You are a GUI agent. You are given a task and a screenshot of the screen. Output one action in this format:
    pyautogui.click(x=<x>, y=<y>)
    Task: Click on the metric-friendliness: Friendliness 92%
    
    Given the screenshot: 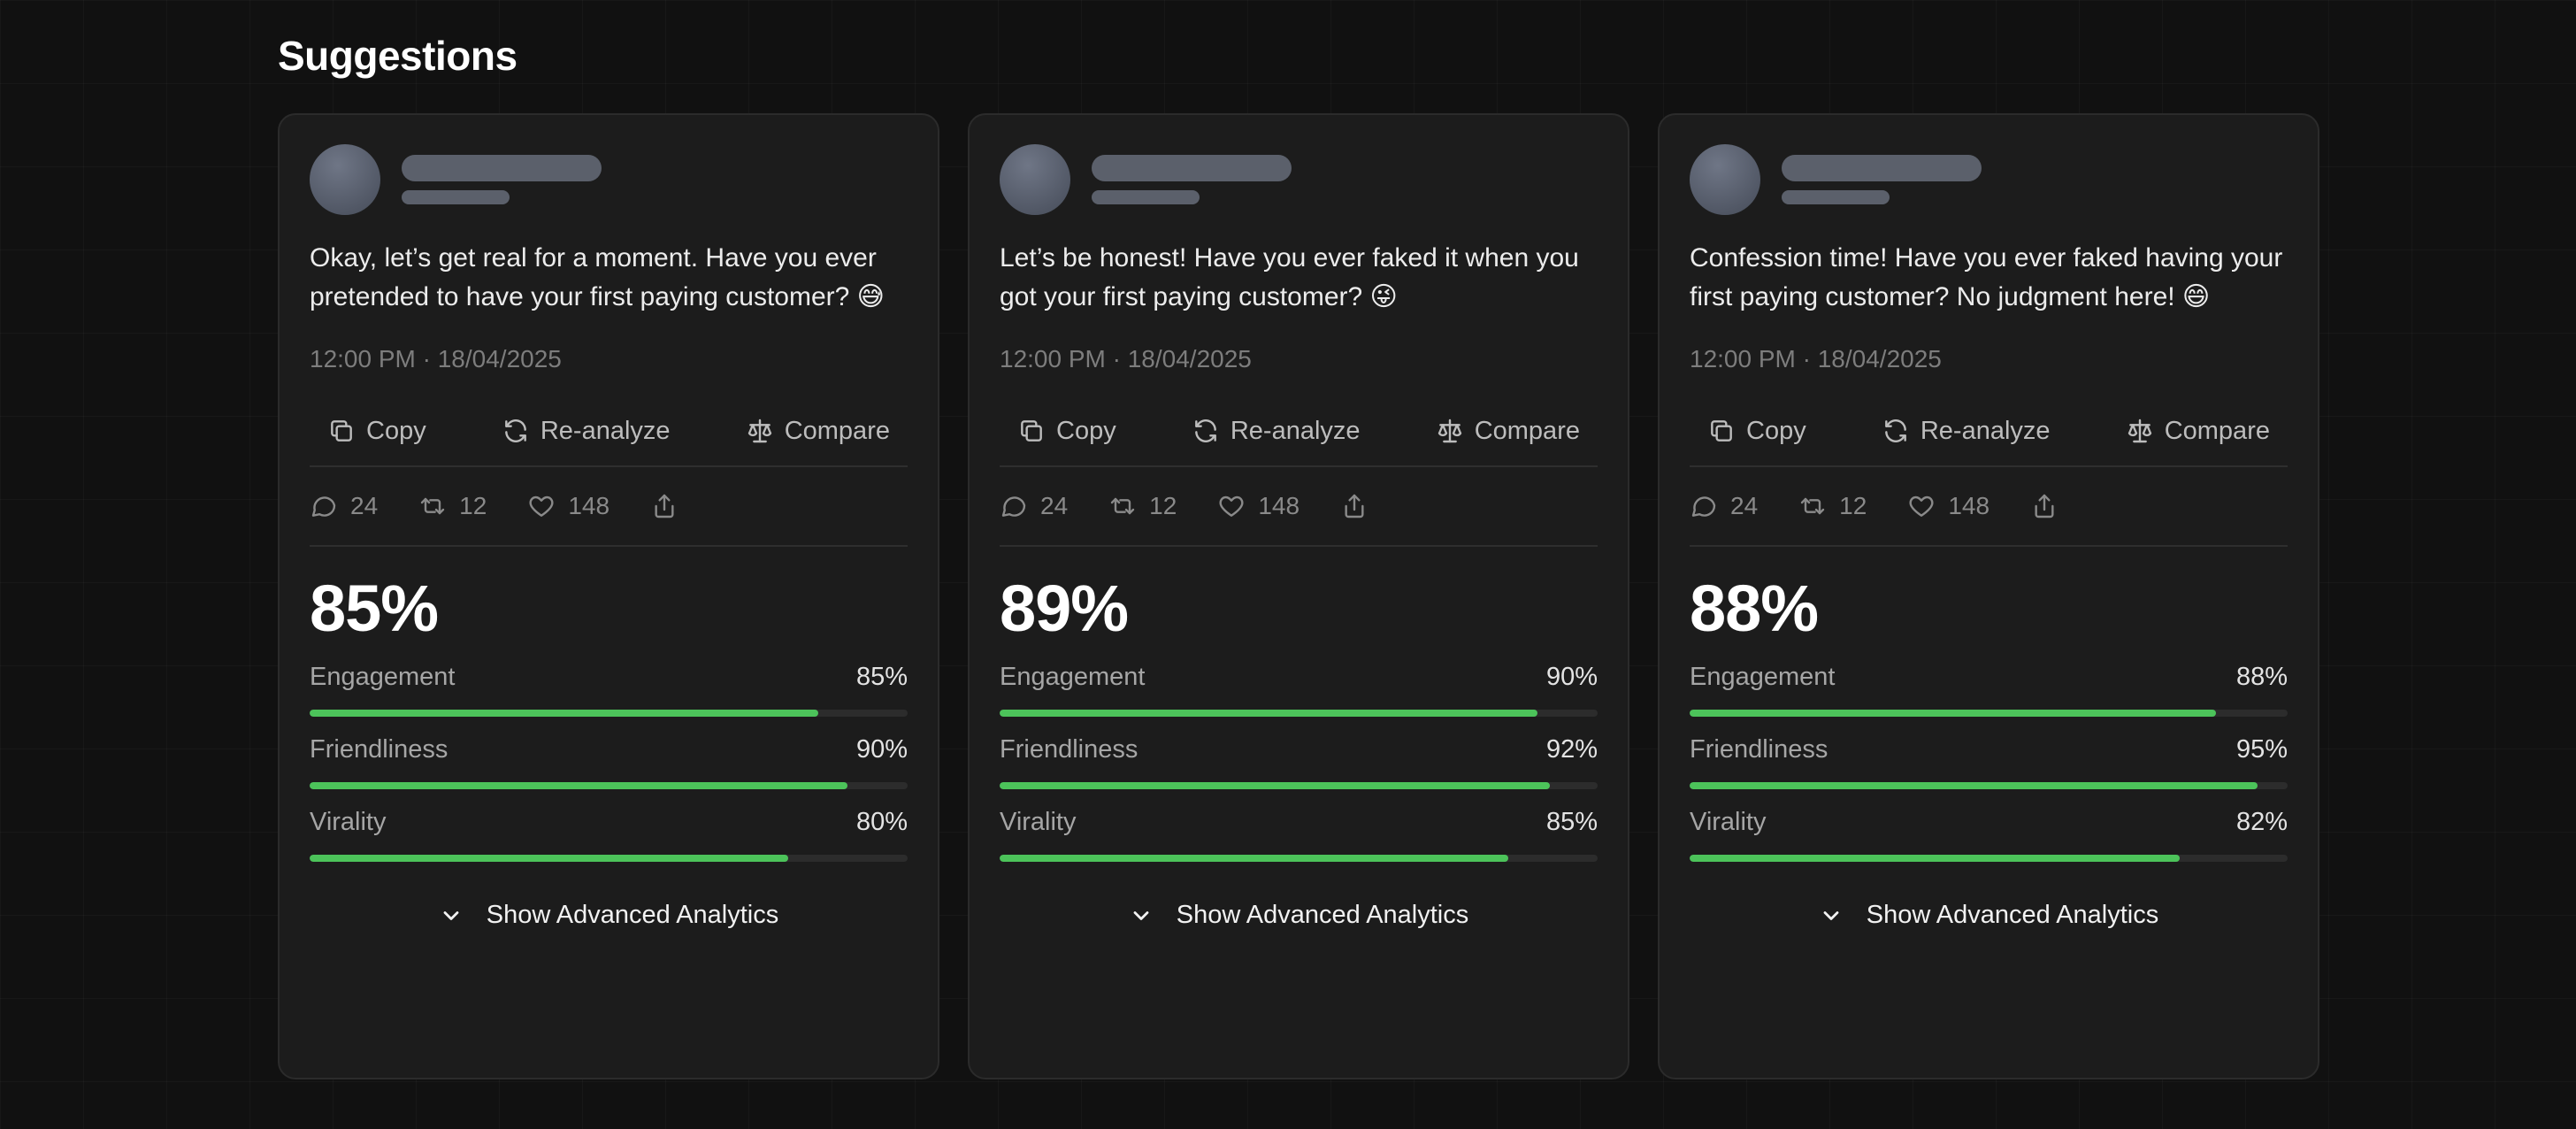 What is the action you would take?
    pyautogui.click(x=1299, y=761)
    